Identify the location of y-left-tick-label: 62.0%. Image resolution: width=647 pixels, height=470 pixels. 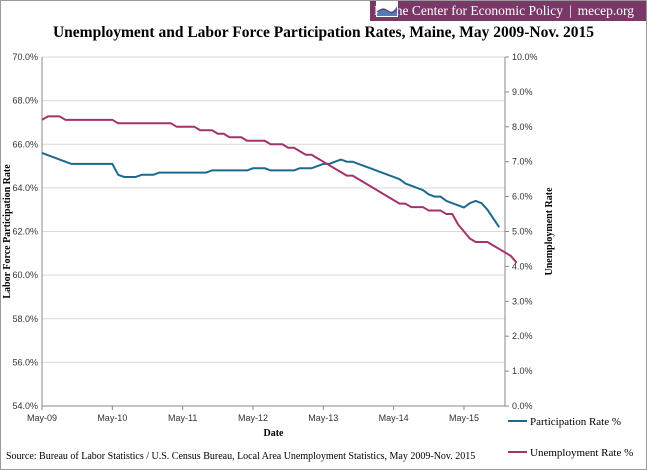
(25, 232).